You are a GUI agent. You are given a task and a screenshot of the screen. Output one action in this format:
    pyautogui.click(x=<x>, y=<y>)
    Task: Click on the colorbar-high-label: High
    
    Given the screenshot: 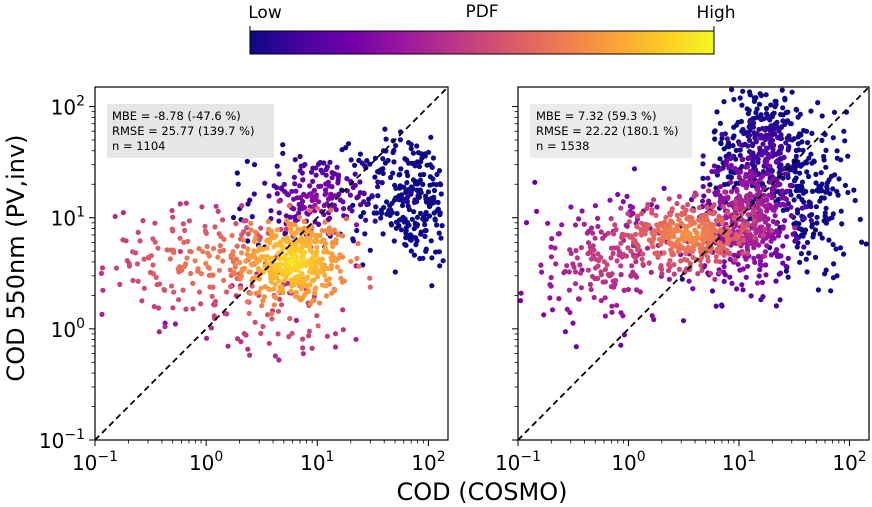 What is the action you would take?
    pyautogui.click(x=715, y=13)
    